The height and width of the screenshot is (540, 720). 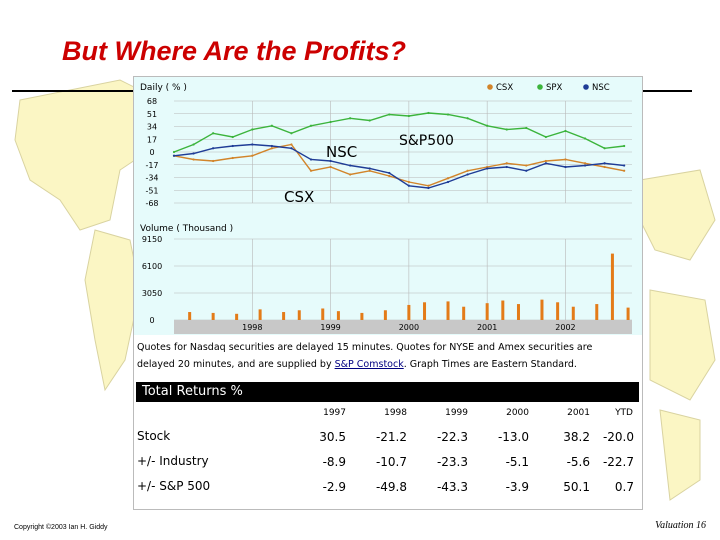 What do you see at coordinates (391, 487) in the screenshot?
I see `cell: -49.8` at bounding box center [391, 487].